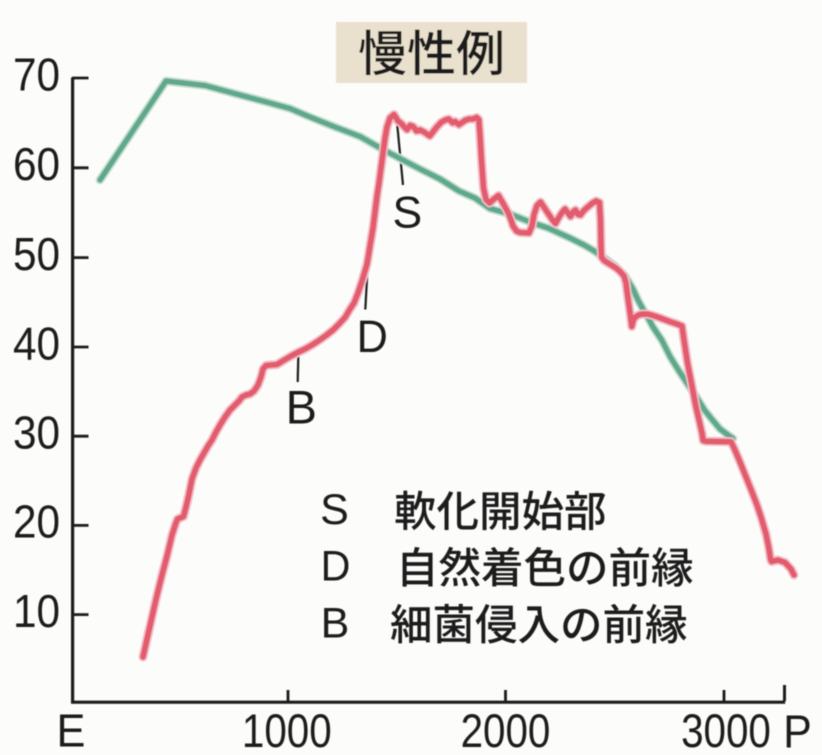  Describe the element at coordinates (71, 729) in the screenshot. I see `svg-text: E` at that location.